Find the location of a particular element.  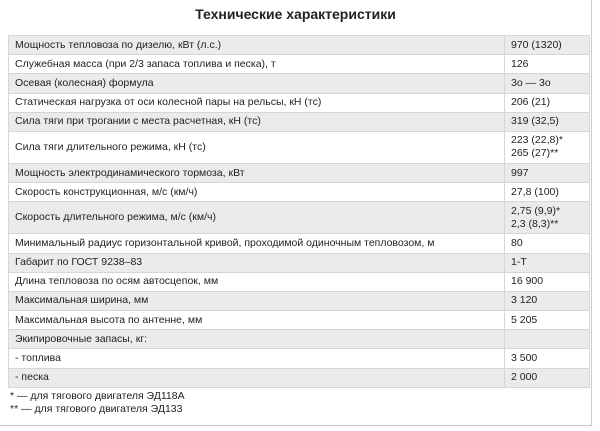

row-label: Длина тепловоза по осям автосцепок, мм is located at coordinates (256, 281).